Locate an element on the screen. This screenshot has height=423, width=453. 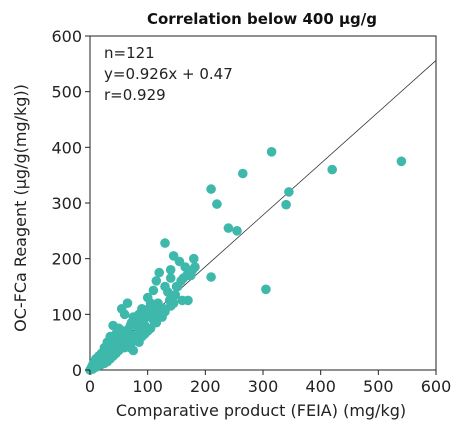
y-tick-label: 200 is located at coordinates (66, 259).